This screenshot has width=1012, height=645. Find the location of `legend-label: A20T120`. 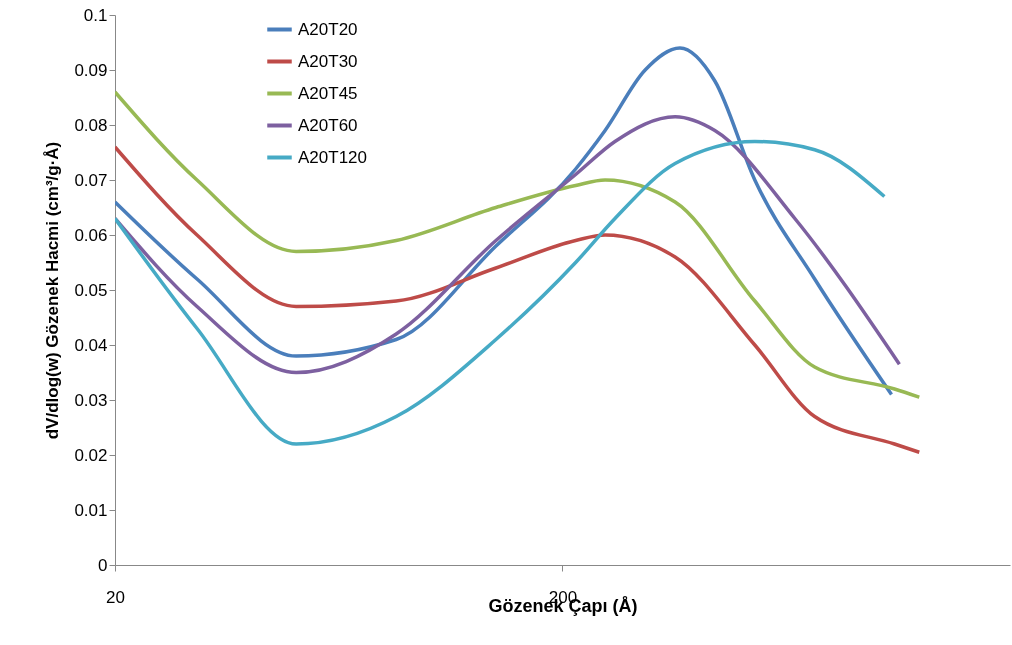

legend-label: A20T120 is located at coordinates (332, 157).